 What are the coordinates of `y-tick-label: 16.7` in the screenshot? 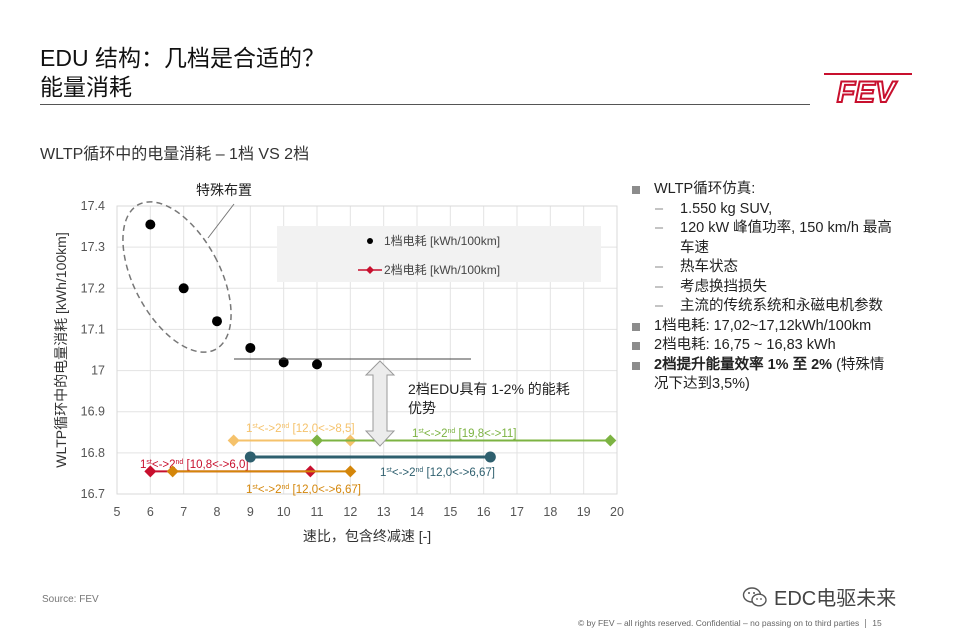 It's located at (93, 494).